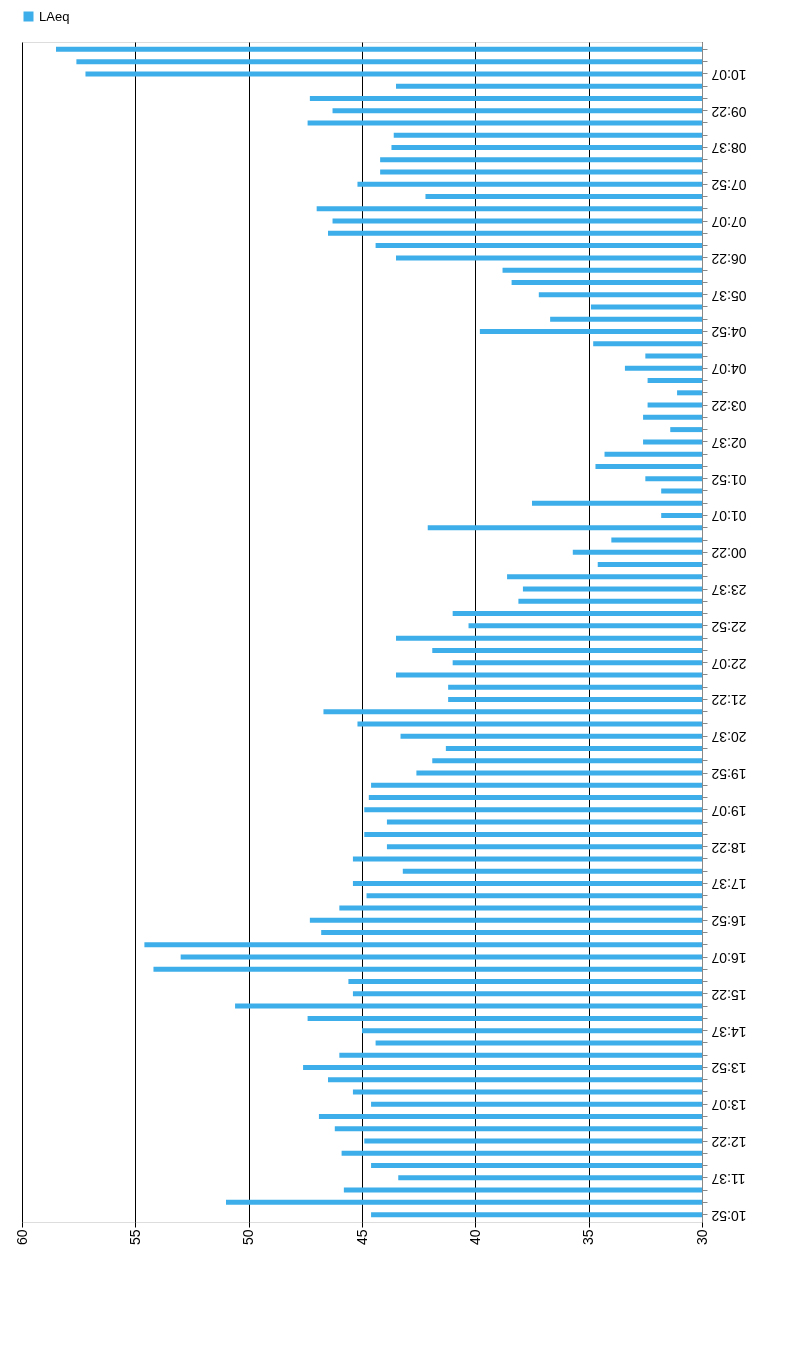 The image size is (791, 1346). What do you see at coordinates (729, 1068) in the screenshot?
I see `y-tick-label: 13:52` at bounding box center [729, 1068].